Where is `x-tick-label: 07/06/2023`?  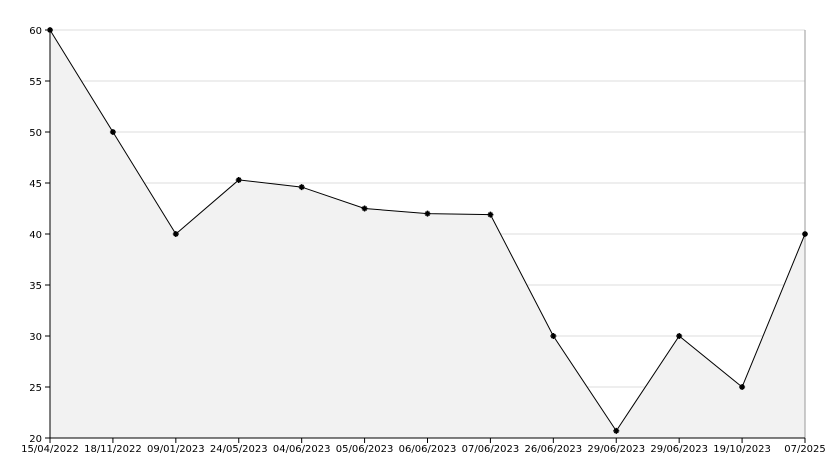
x-tick-label: 07/06/2023 is located at coordinates (491, 449).